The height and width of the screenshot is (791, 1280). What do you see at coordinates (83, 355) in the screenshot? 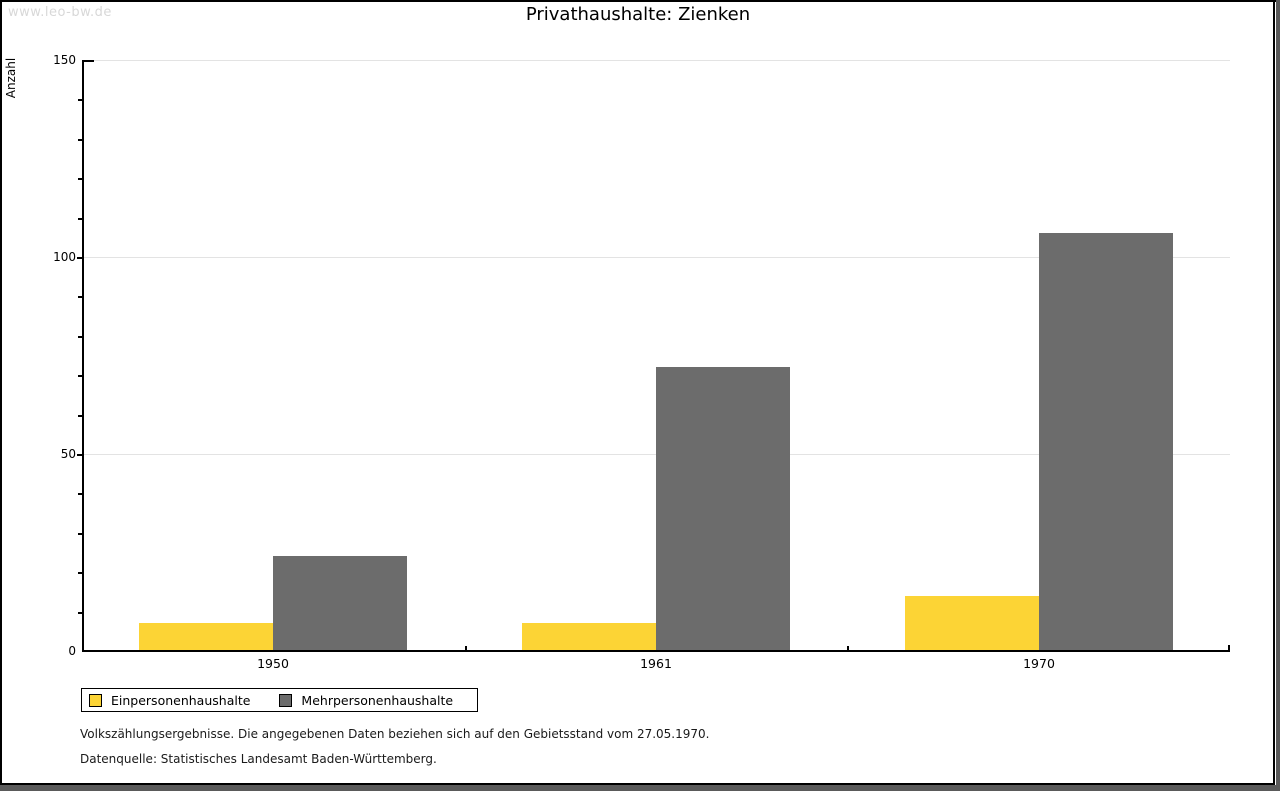
I see `y-axis-line` at bounding box center [83, 355].